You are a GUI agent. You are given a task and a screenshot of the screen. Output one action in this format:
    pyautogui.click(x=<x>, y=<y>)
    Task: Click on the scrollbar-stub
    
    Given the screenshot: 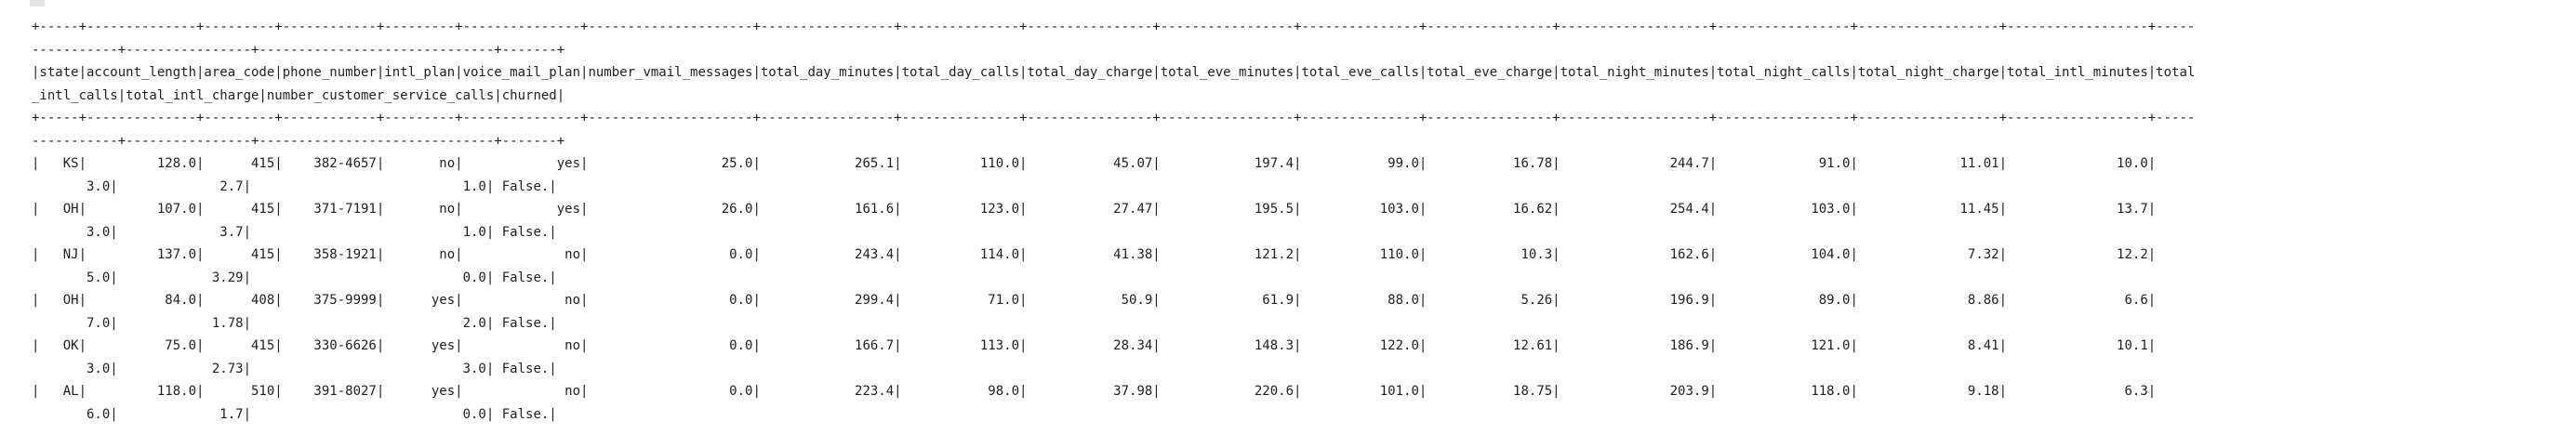 What is the action you would take?
    pyautogui.click(x=37, y=3)
    